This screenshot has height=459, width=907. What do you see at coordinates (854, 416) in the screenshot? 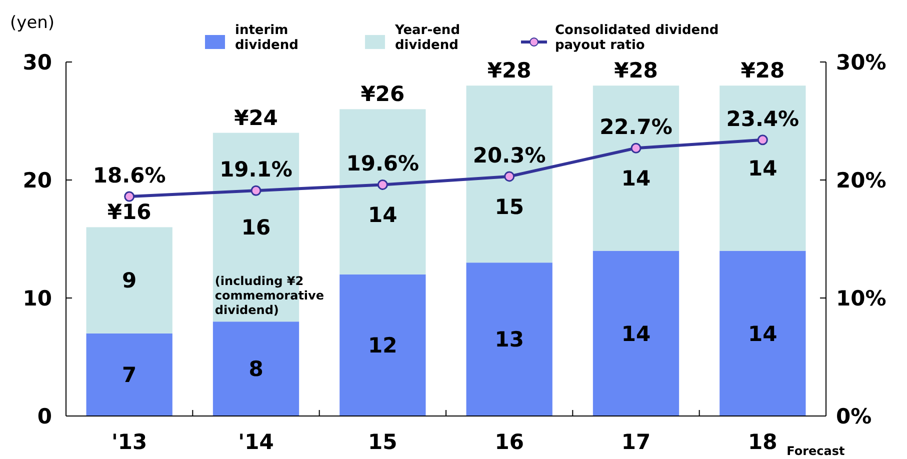
I see `y2-tick-label: 0%` at bounding box center [854, 416].